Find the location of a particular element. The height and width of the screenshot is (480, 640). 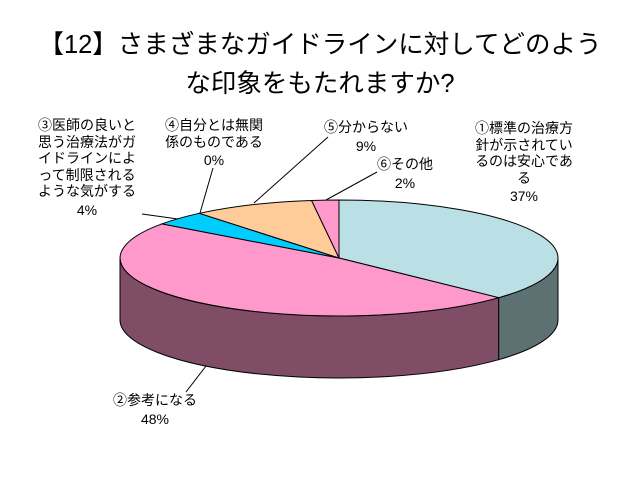

data-label-1: ①標準の治療方針が示されているのは安心である 37% is located at coordinates (524, 162).